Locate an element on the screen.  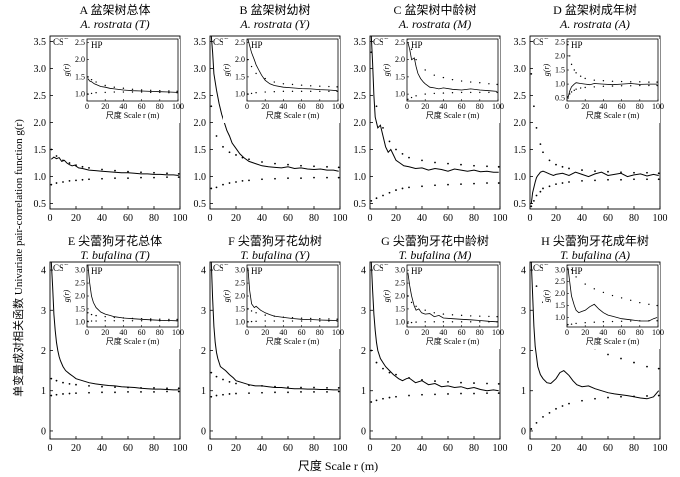
x-tick-label: 20 is located at coordinates (396, 448).